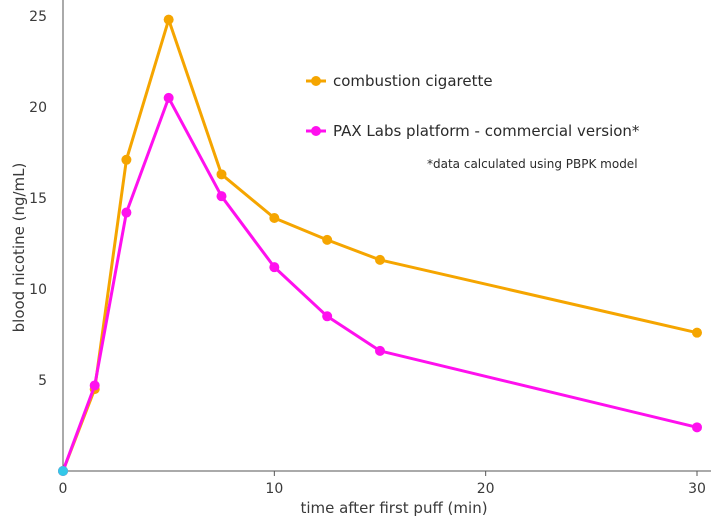 The image size is (711, 518). I want to click on legend-item: PAX Labs platform - commercial version*, so click(473, 131).